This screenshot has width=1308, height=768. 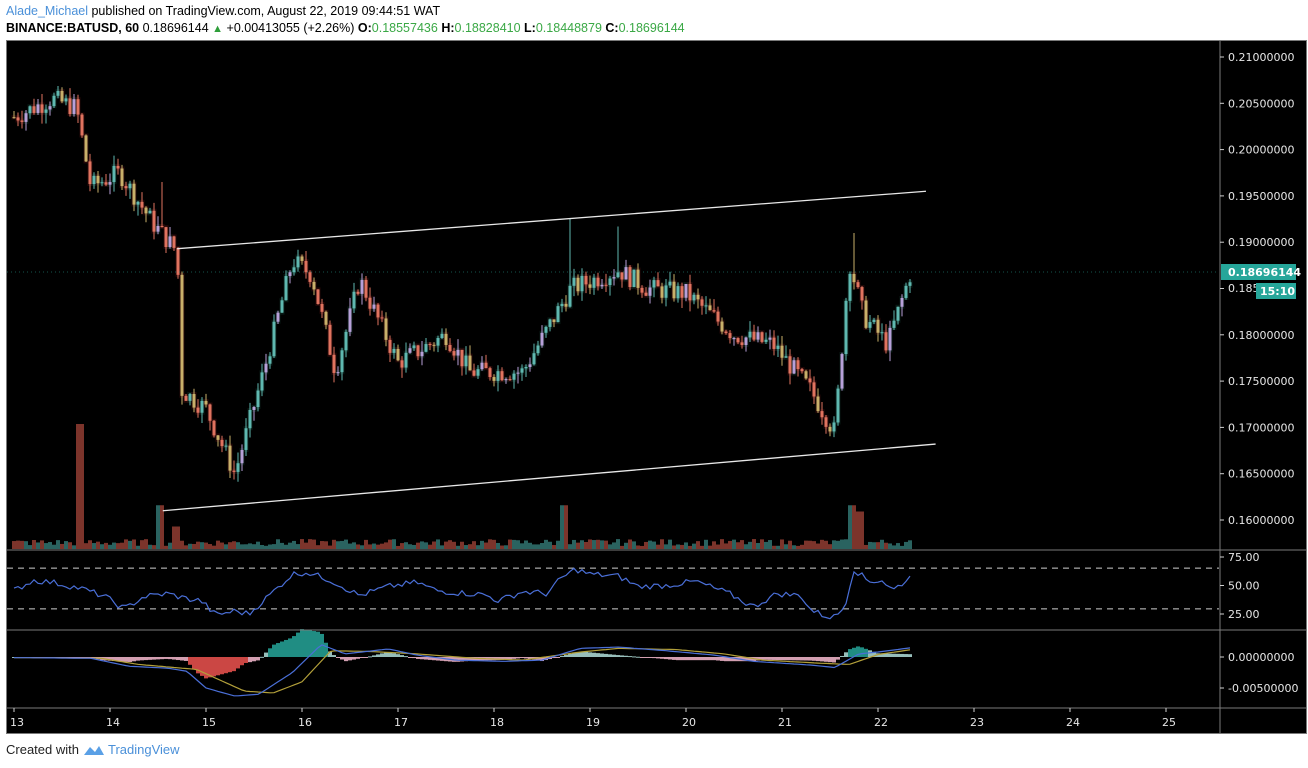 What do you see at coordinates (1261, 427) in the screenshot?
I see `svg-text: 0.17000000` at bounding box center [1261, 427].